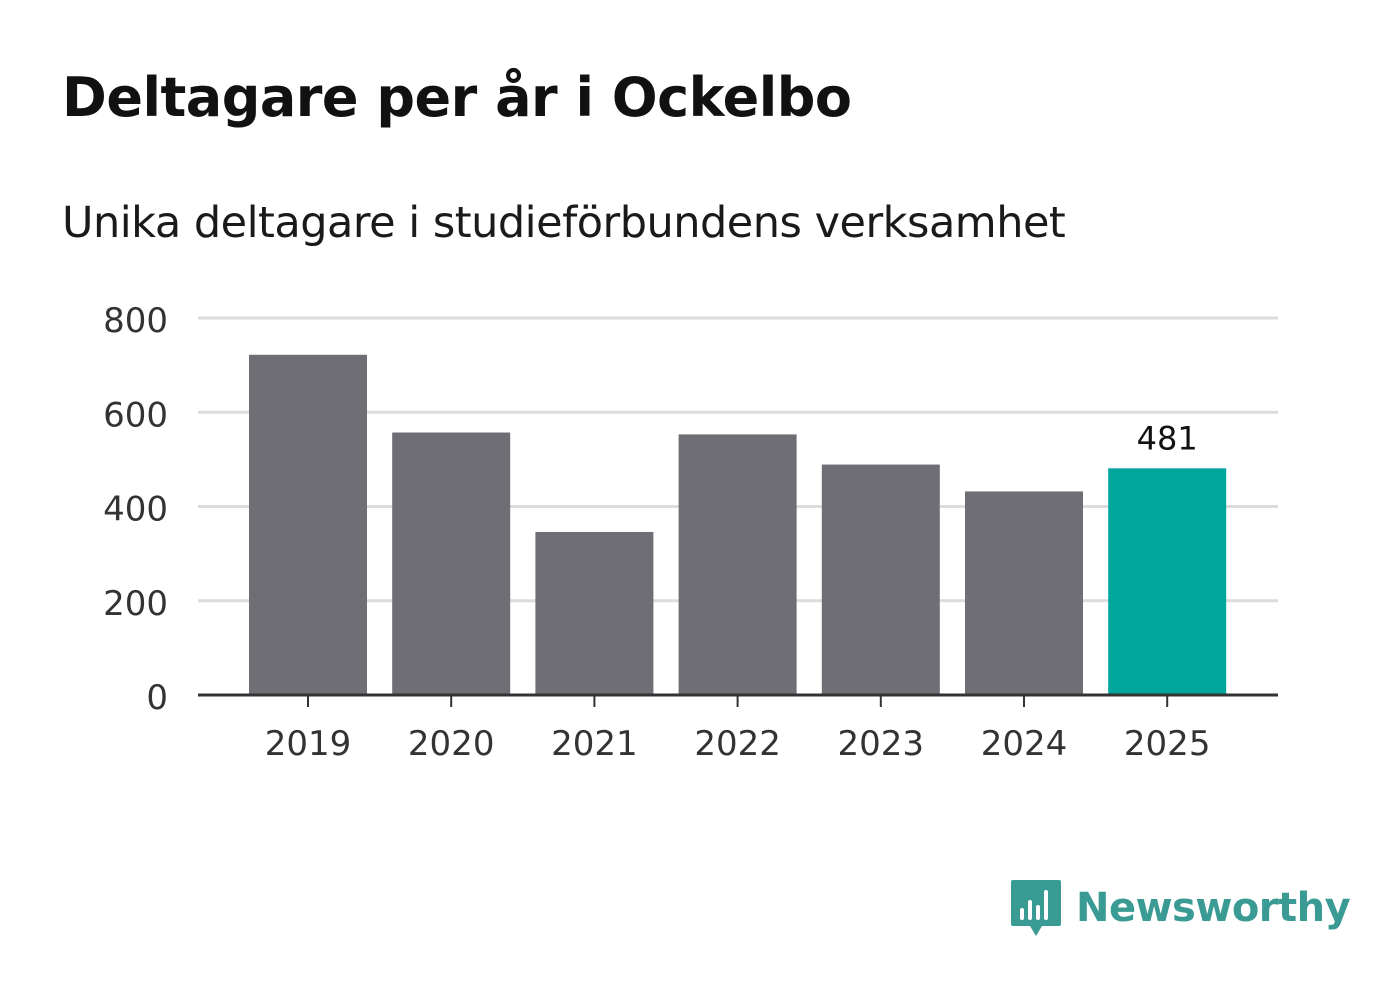 The image size is (1382, 999). I want to click on x-tick-label: 2019, so click(308, 744).